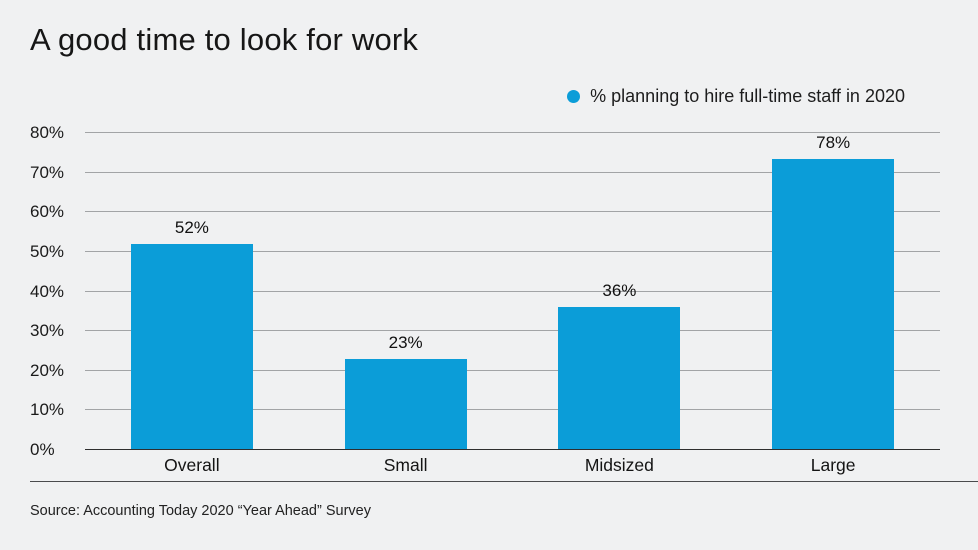 Image resolution: width=978 pixels, height=550 pixels. I want to click on bar-slot: 52%, so click(192, 291).